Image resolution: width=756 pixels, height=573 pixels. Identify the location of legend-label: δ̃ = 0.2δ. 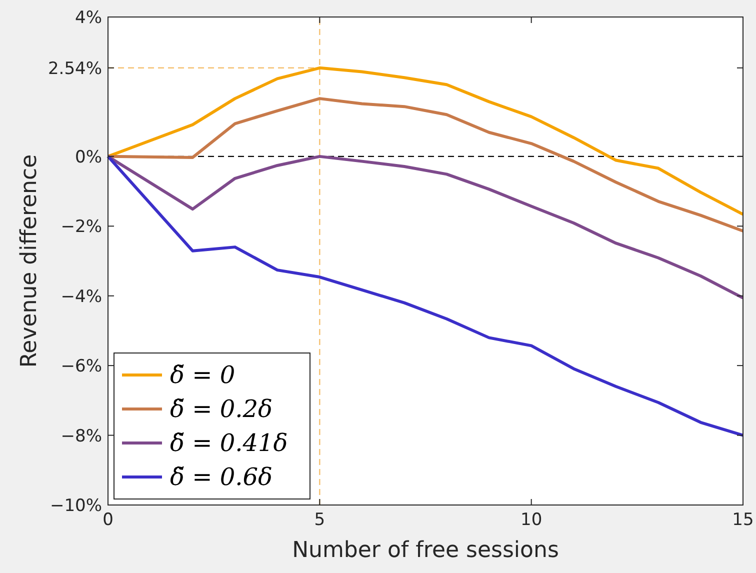
(221, 409).